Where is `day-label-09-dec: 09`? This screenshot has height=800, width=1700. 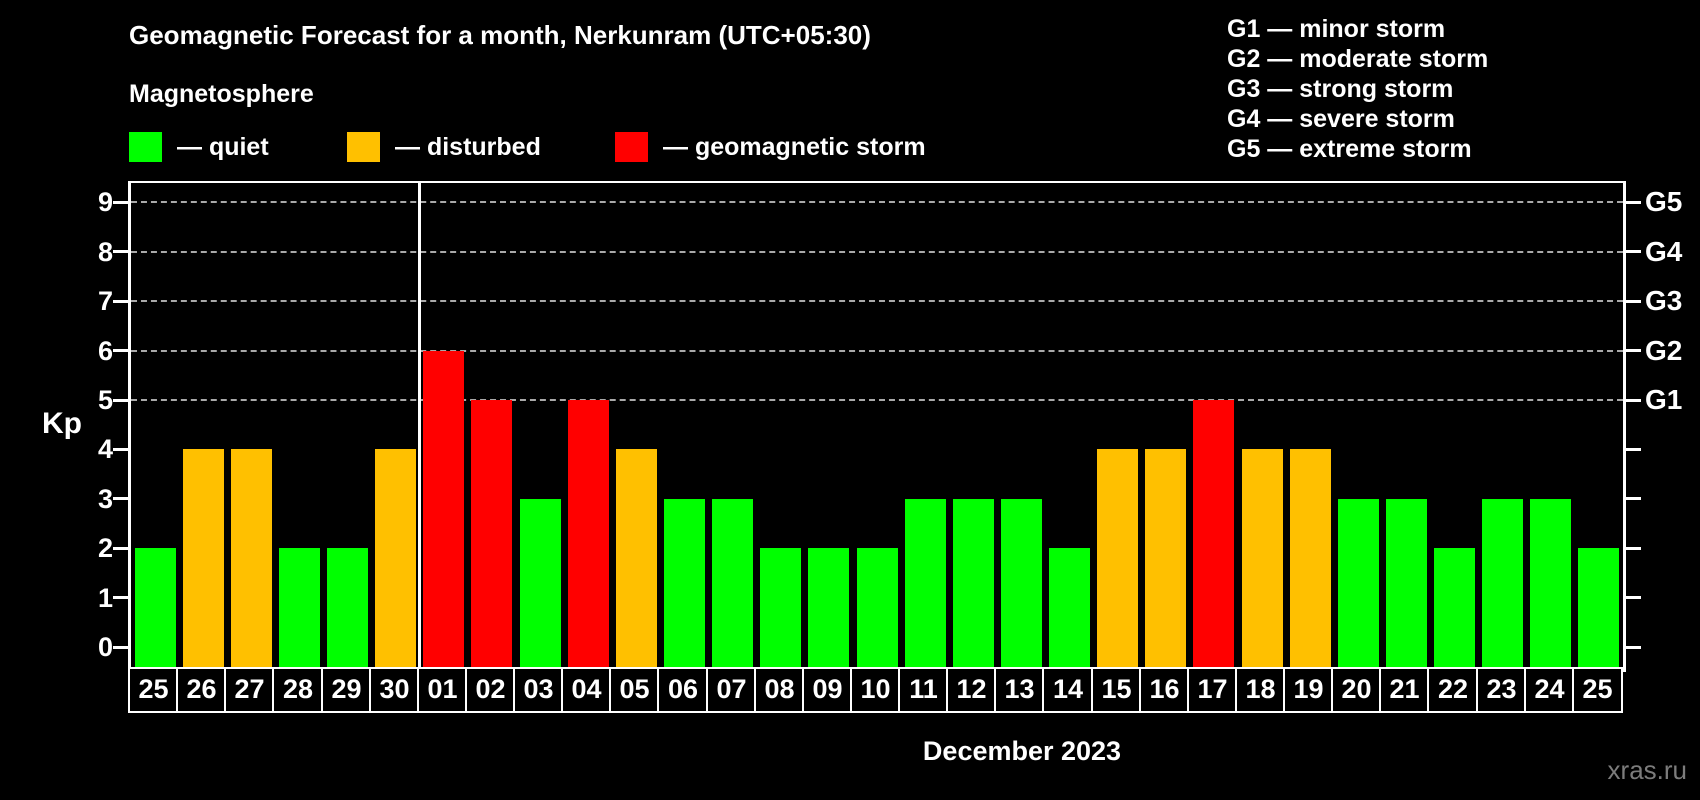 day-label-09-dec: 09 is located at coordinates (827, 690).